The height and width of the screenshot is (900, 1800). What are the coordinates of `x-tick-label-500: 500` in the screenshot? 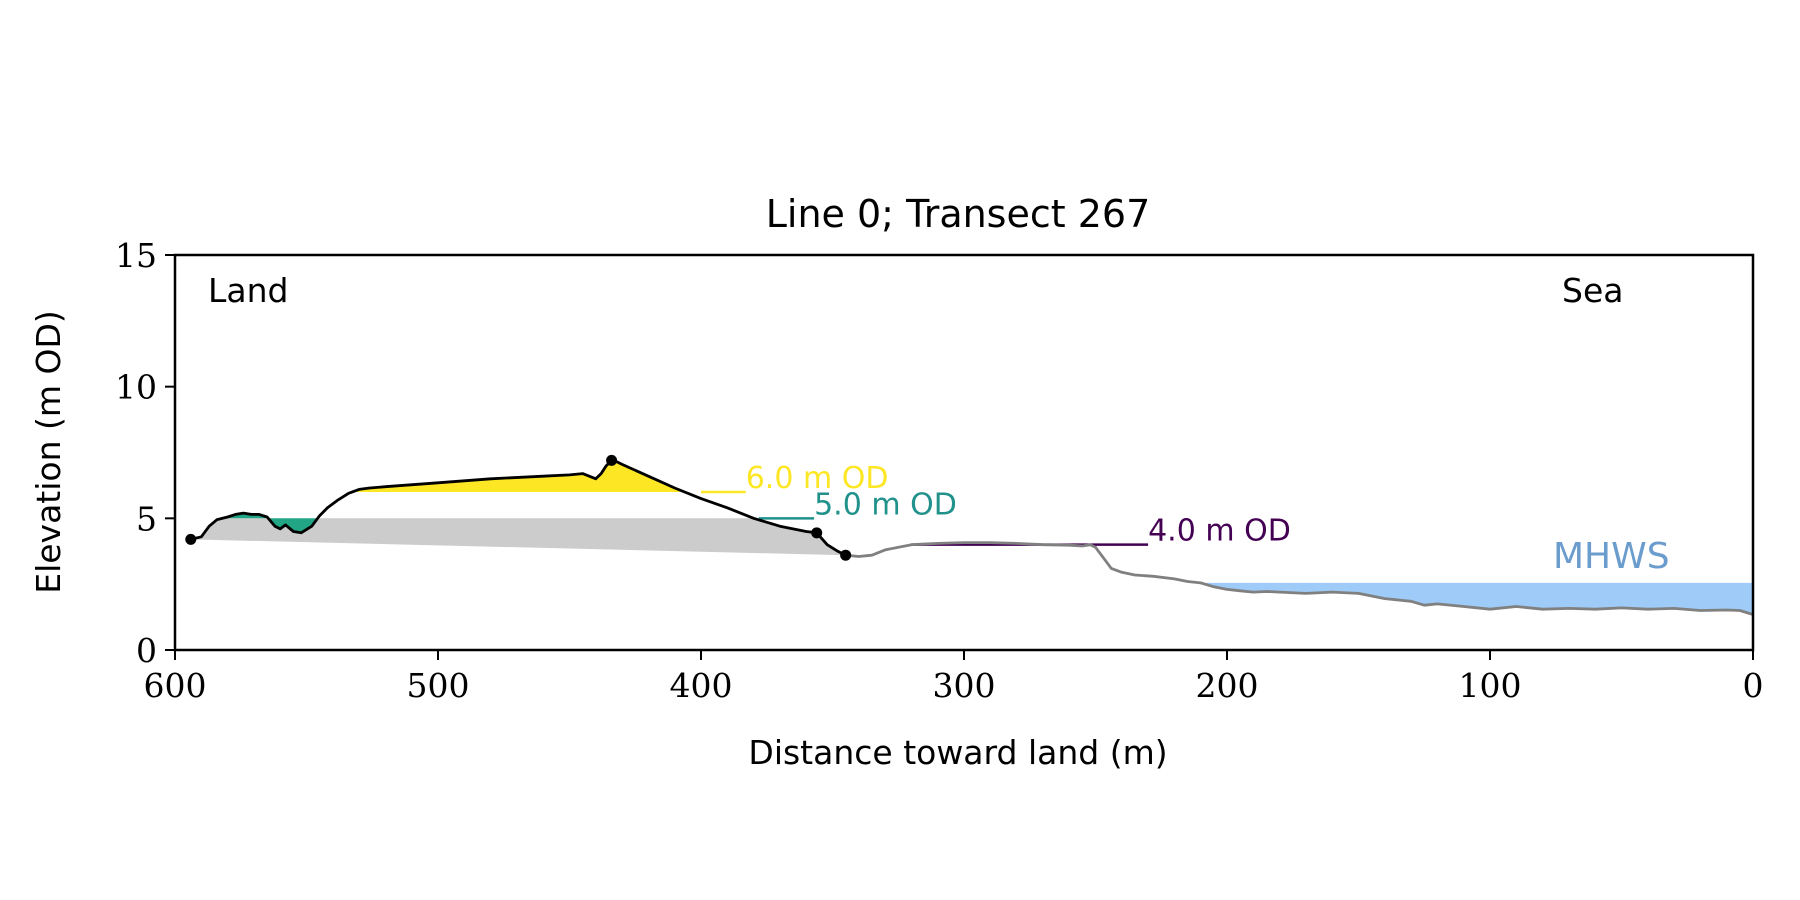 It's located at (438, 685).